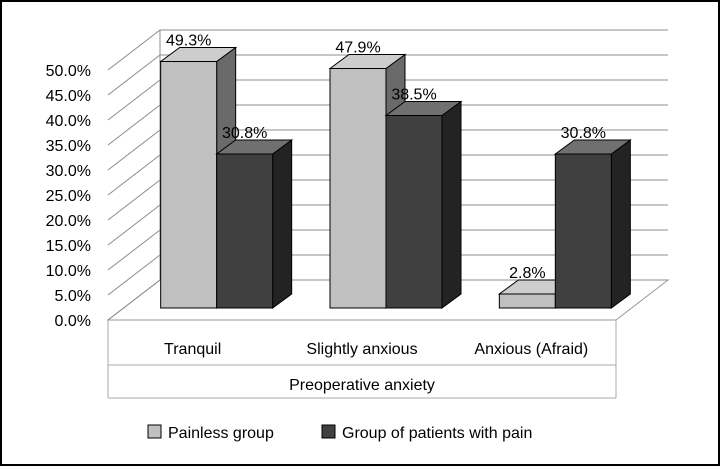 The width and height of the screenshot is (720, 469). What do you see at coordinates (221, 433) in the screenshot?
I see `legend-label: Painless group` at bounding box center [221, 433].